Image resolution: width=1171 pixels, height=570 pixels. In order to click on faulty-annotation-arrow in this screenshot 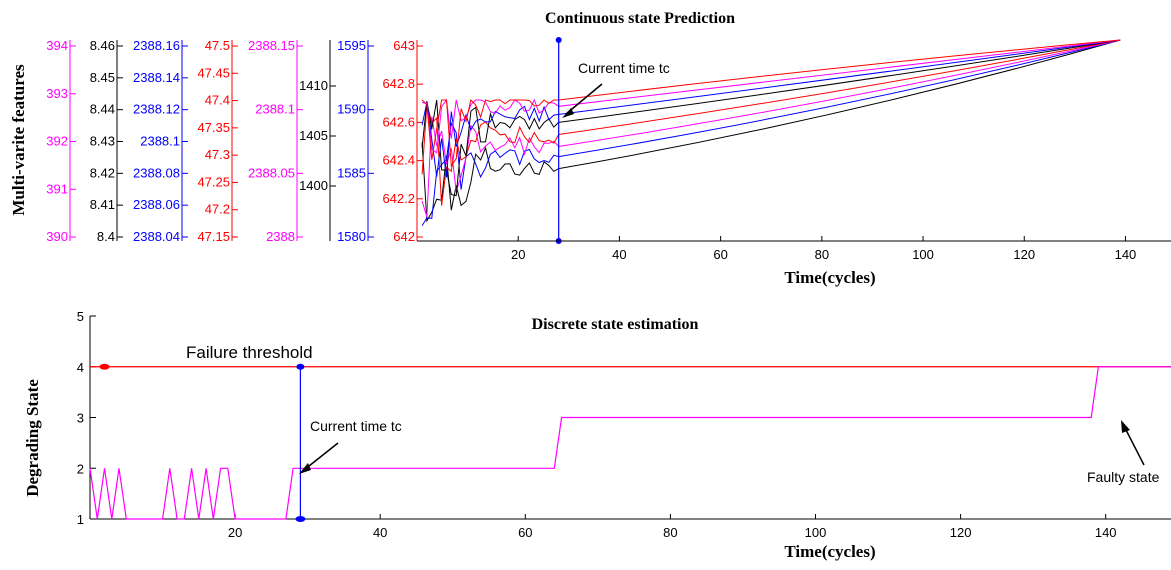, I will do `click(1134, 445)`.